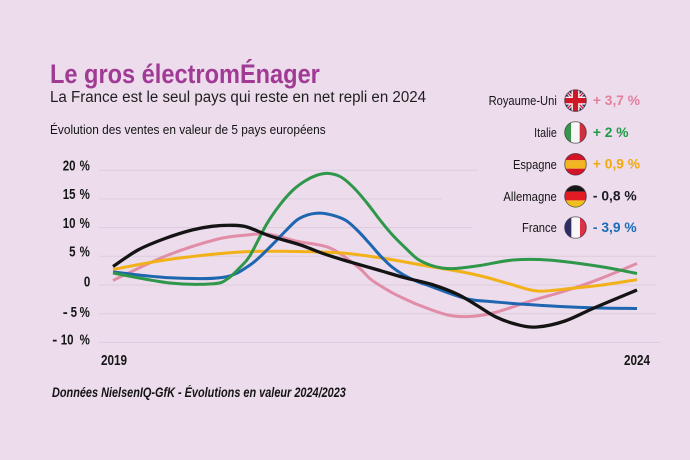  What do you see at coordinates (615, 227) in the screenshot?
I see `svg-text: - 3,9 %` at bounding box center [615, 227].